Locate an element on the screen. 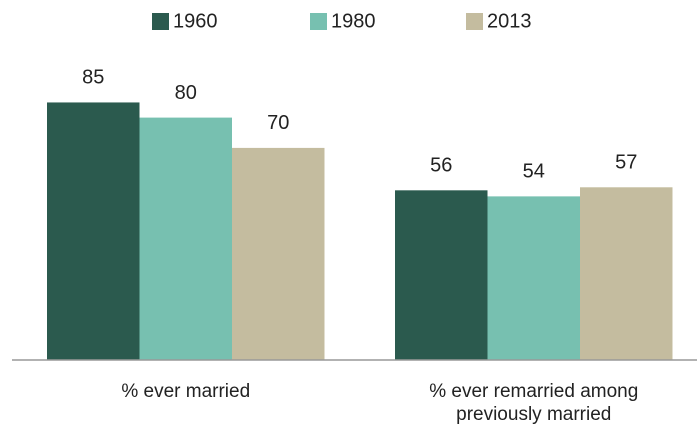 This screenshot has width=697, height=430. legend-label: 2013 is located at coordinates (509, 21).